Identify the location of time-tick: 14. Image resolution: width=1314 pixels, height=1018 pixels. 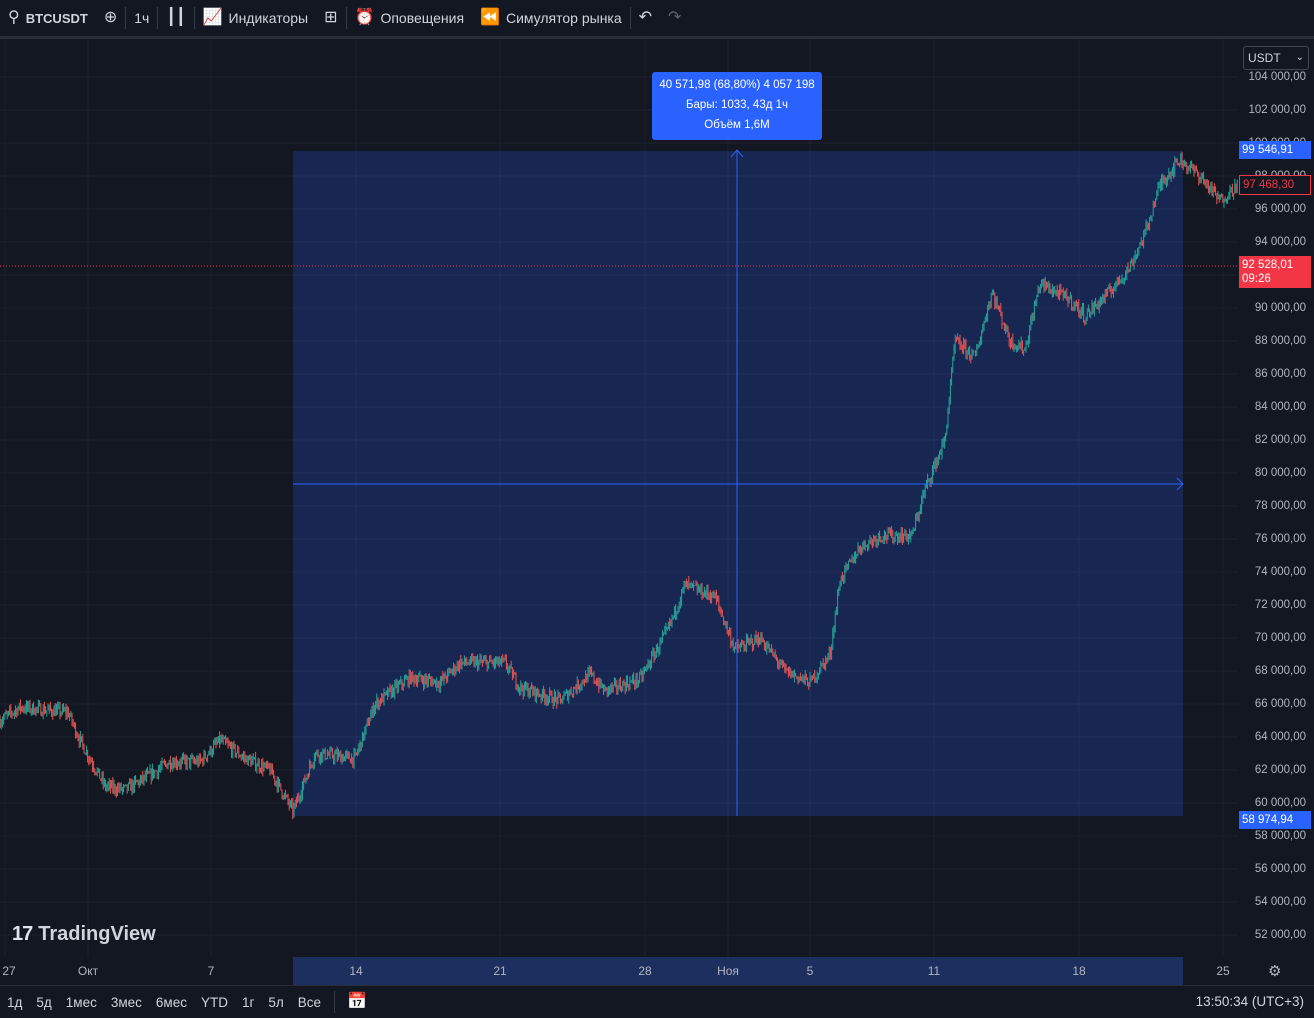
(356, 971).